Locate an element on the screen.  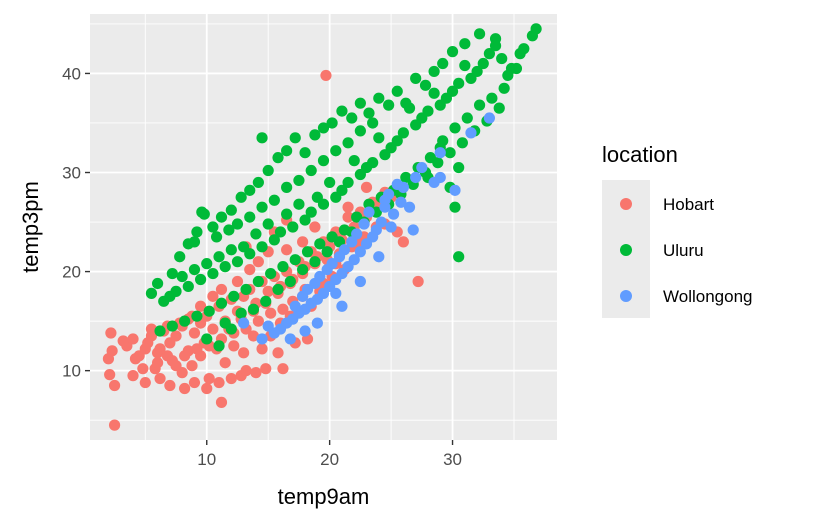
x-axis-title: temp9am is located at coordinates (324, 496).